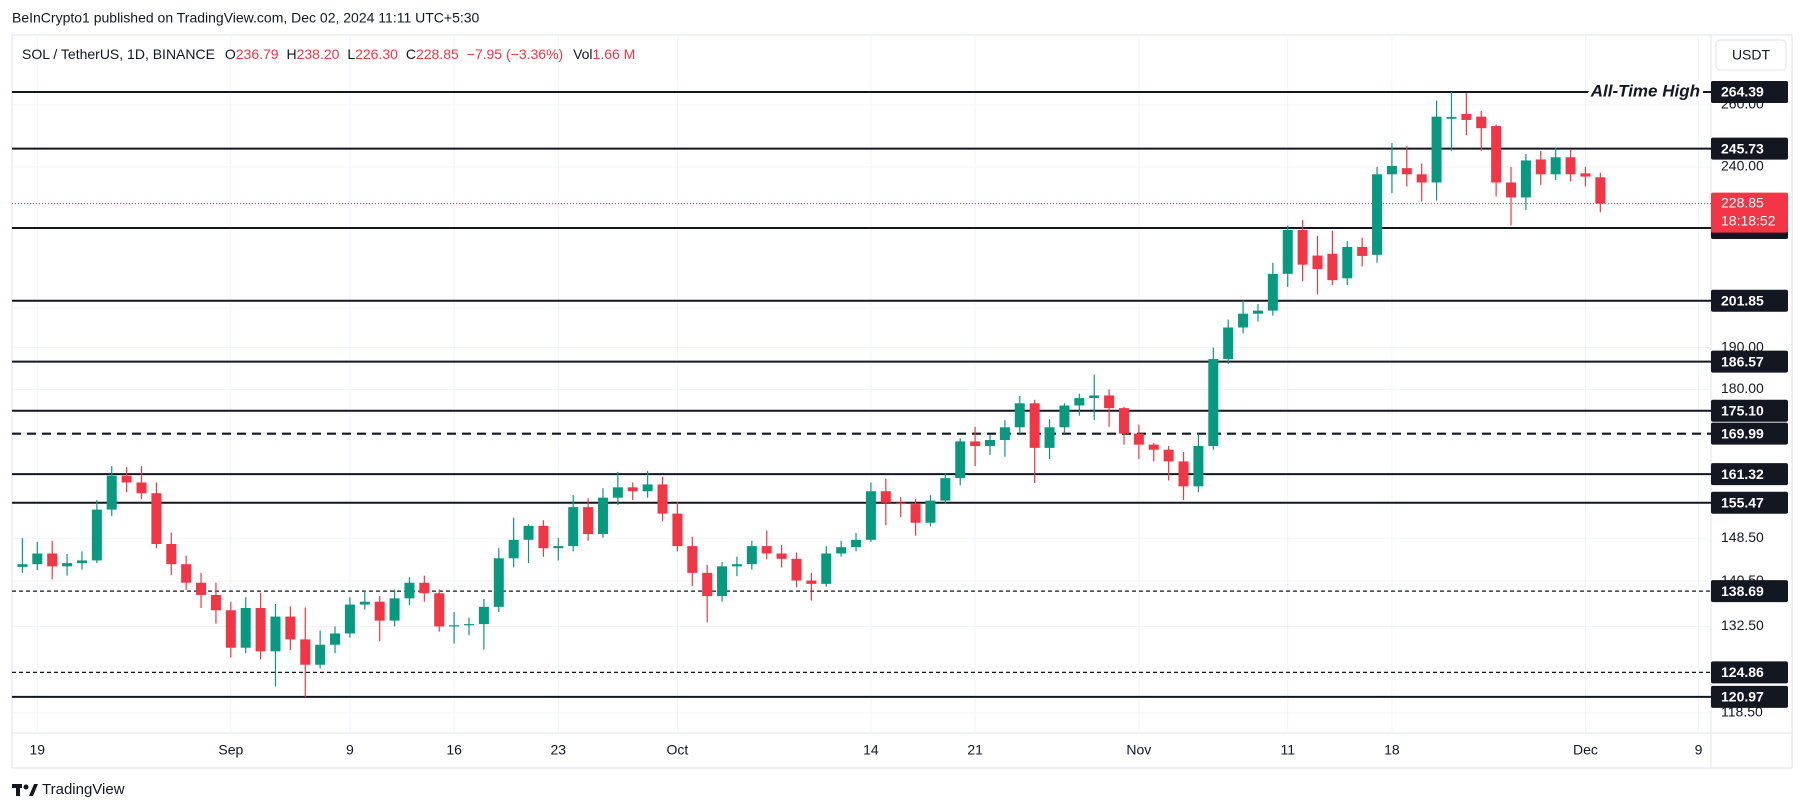  What do you see at coordinates (1138, 750) in the screenshot?
I see `x-tick-label: Nov` at bounding box center [1138, 750].